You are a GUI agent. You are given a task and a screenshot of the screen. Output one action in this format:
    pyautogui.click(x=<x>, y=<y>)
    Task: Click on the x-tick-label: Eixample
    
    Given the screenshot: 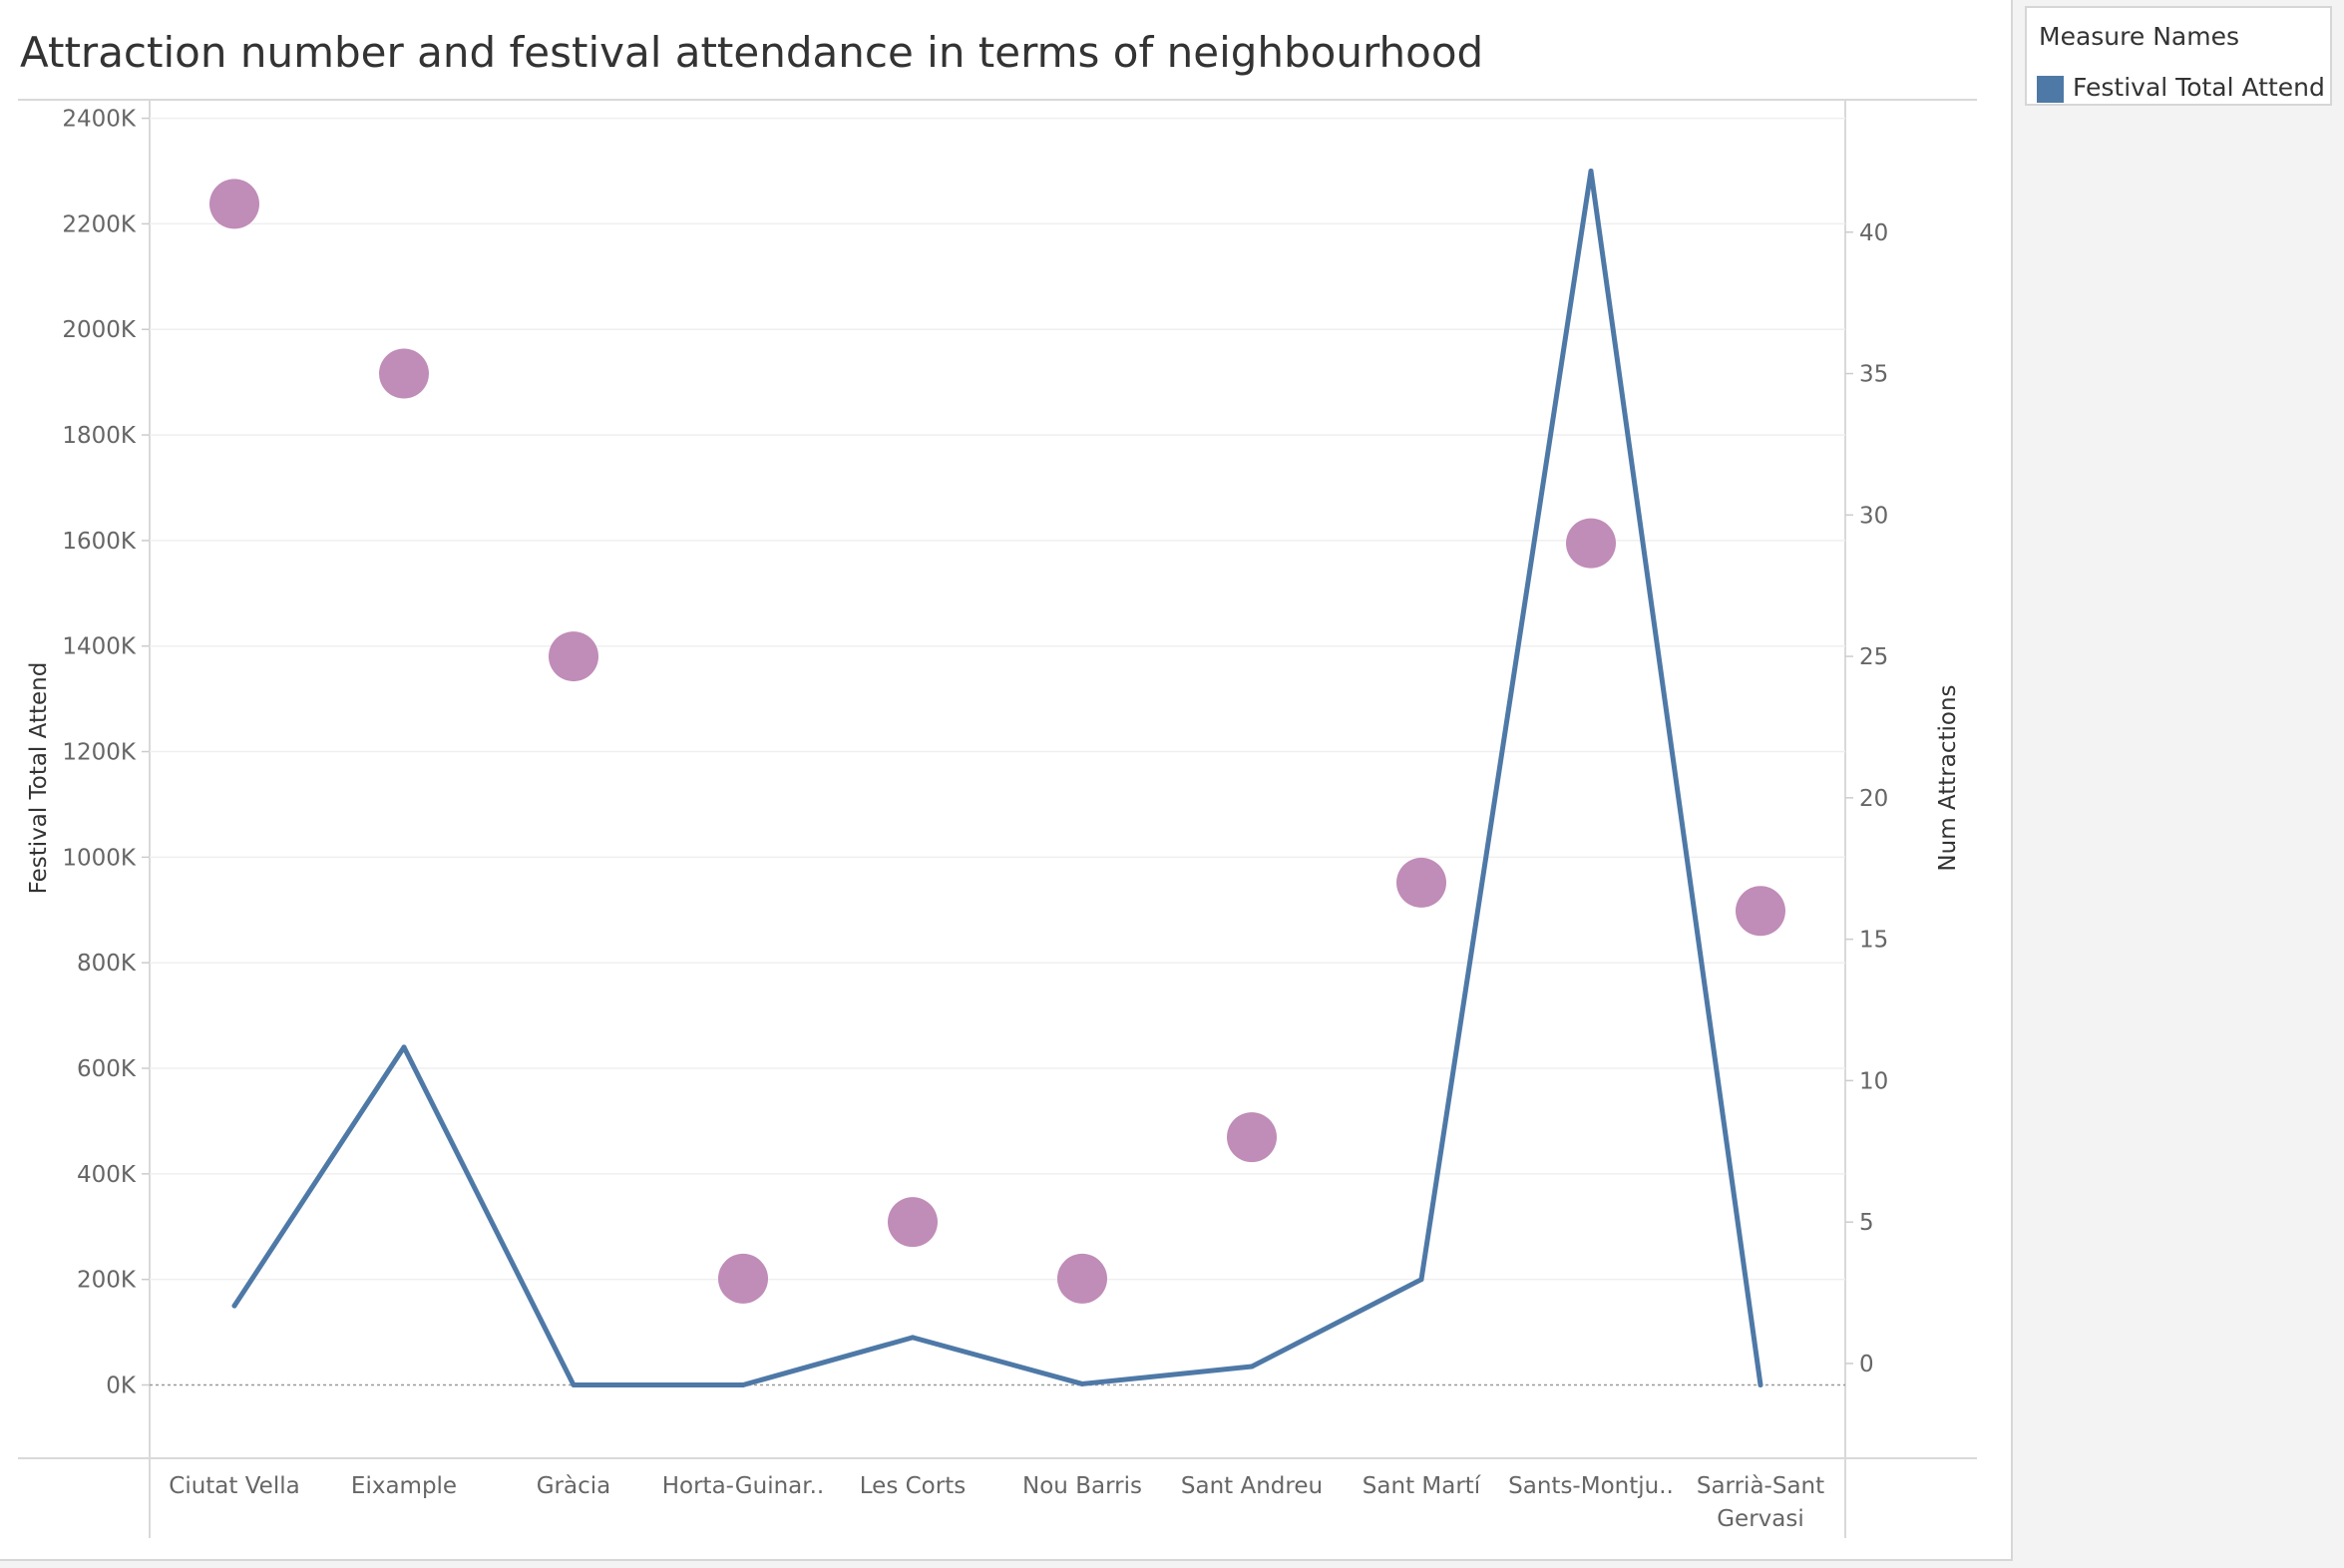 What is the action you would take?
    pyautogui.click(x=404, y=1486)
    